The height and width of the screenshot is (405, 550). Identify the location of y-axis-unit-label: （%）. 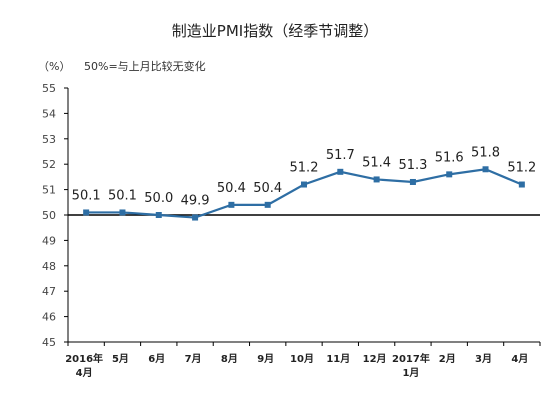
(54, 66).